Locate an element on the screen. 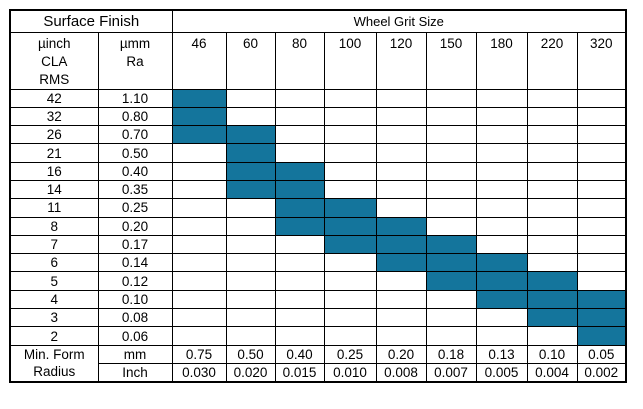 The height and width of the screenshot is (409, 643). min-radius-inch-value: 0.015 is located at coordinates (299, 372).